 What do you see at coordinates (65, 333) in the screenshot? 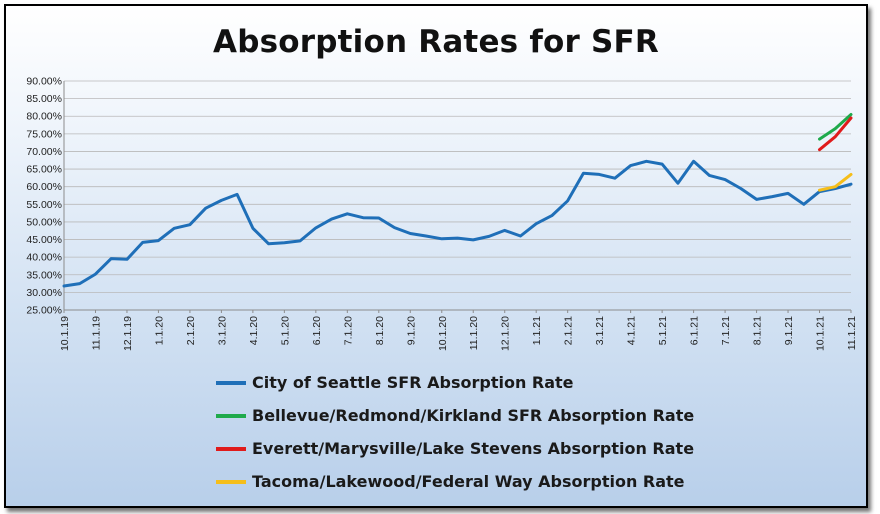
I see `x-tick-label: 10.1.19` at bounding box center [65, 333].